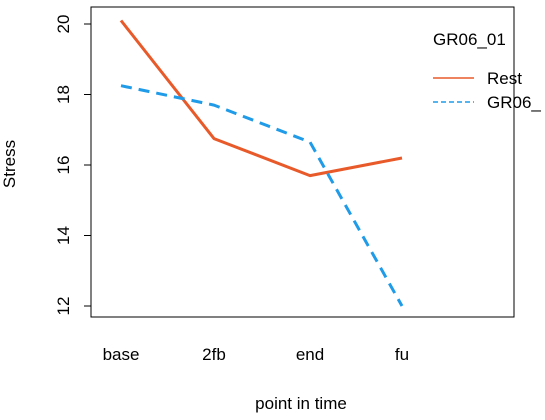 The height and width of the screenshot is (420, 545). I want to click on y-tick-label: 14, so click(63, 235).